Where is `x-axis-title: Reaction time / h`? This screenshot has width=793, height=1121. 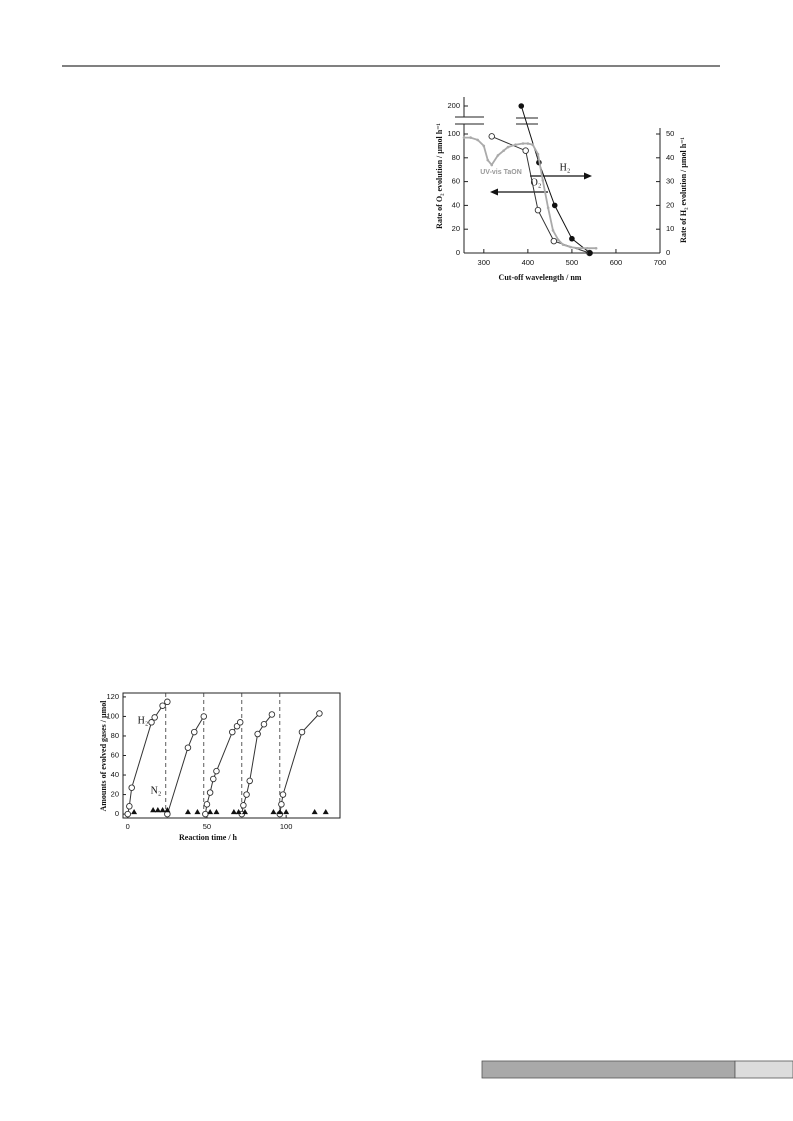 x-axis-title: Reaction time / h is located at coordinates (208, 837).